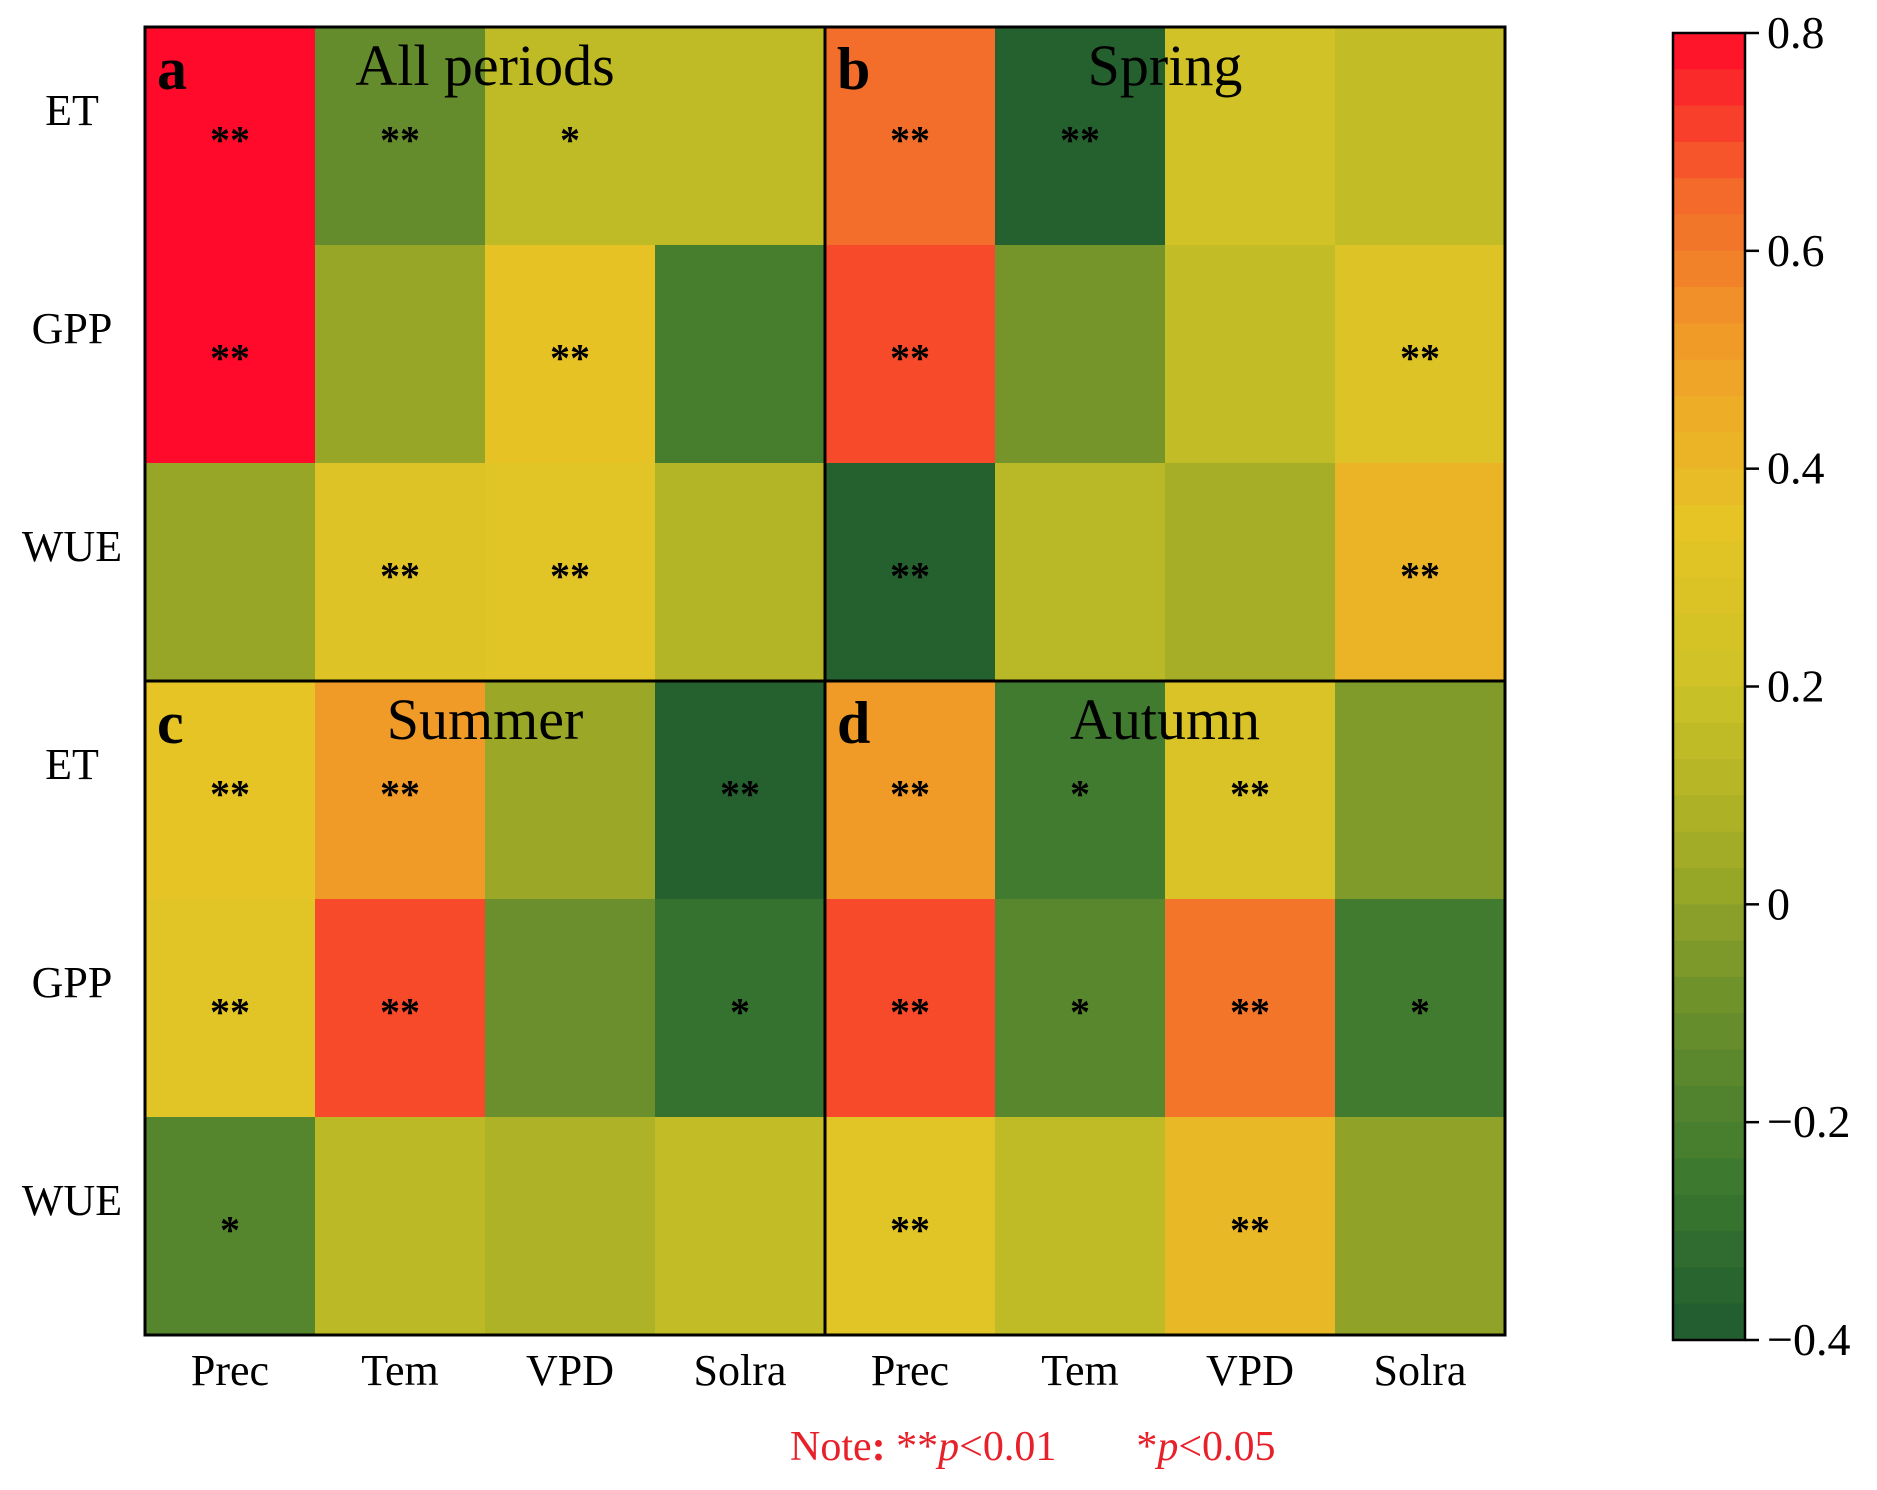 This screenshot has height=1490, width=1877. Describe the element at coordinates (1796, 250) in the screenshot. I see `colorbar-tick-label: 0.6` at that location.